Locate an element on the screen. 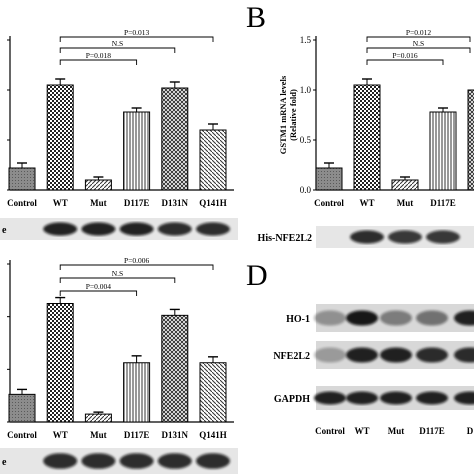 The width and height of the screenshot is (474, 474). p-value-label: P=0.013 is located at coordinates (137, 32).